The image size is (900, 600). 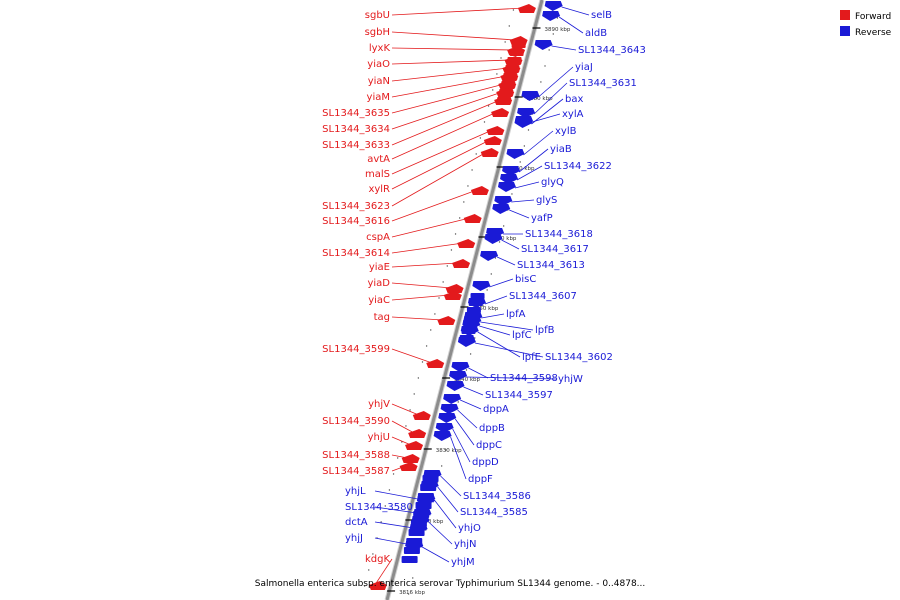 I want to click on reverse-gene-label: SL1344_3643, so click(x=612, y=50).